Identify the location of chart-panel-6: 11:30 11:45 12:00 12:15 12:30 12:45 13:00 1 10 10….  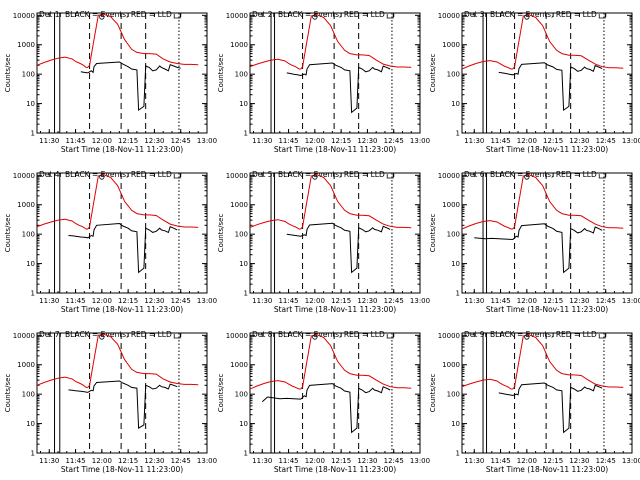
(534, 242).